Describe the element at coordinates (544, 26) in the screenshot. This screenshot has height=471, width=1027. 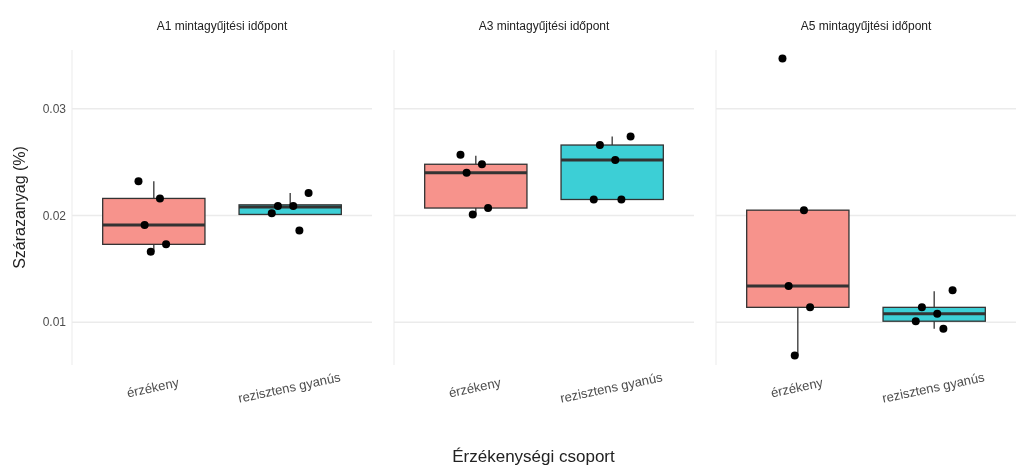
I see `chart-title: A3 mintagyűjtési időpont` at that location.